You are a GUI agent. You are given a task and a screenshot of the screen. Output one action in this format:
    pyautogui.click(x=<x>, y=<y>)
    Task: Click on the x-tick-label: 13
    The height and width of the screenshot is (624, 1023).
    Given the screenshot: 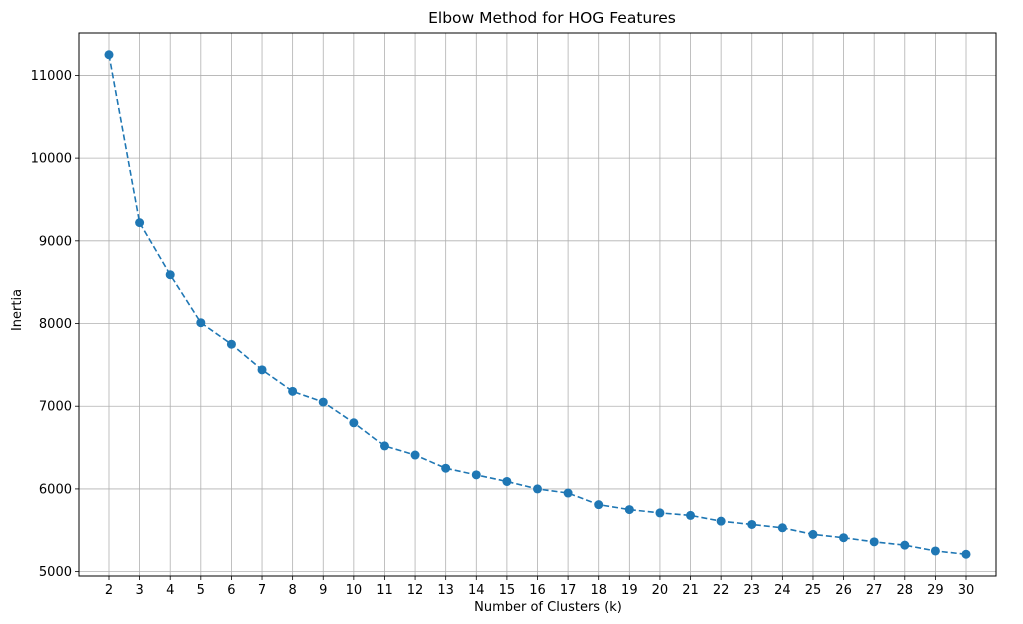 What is the action you would take?
    pyautogui.click(x=445, y=590)
    